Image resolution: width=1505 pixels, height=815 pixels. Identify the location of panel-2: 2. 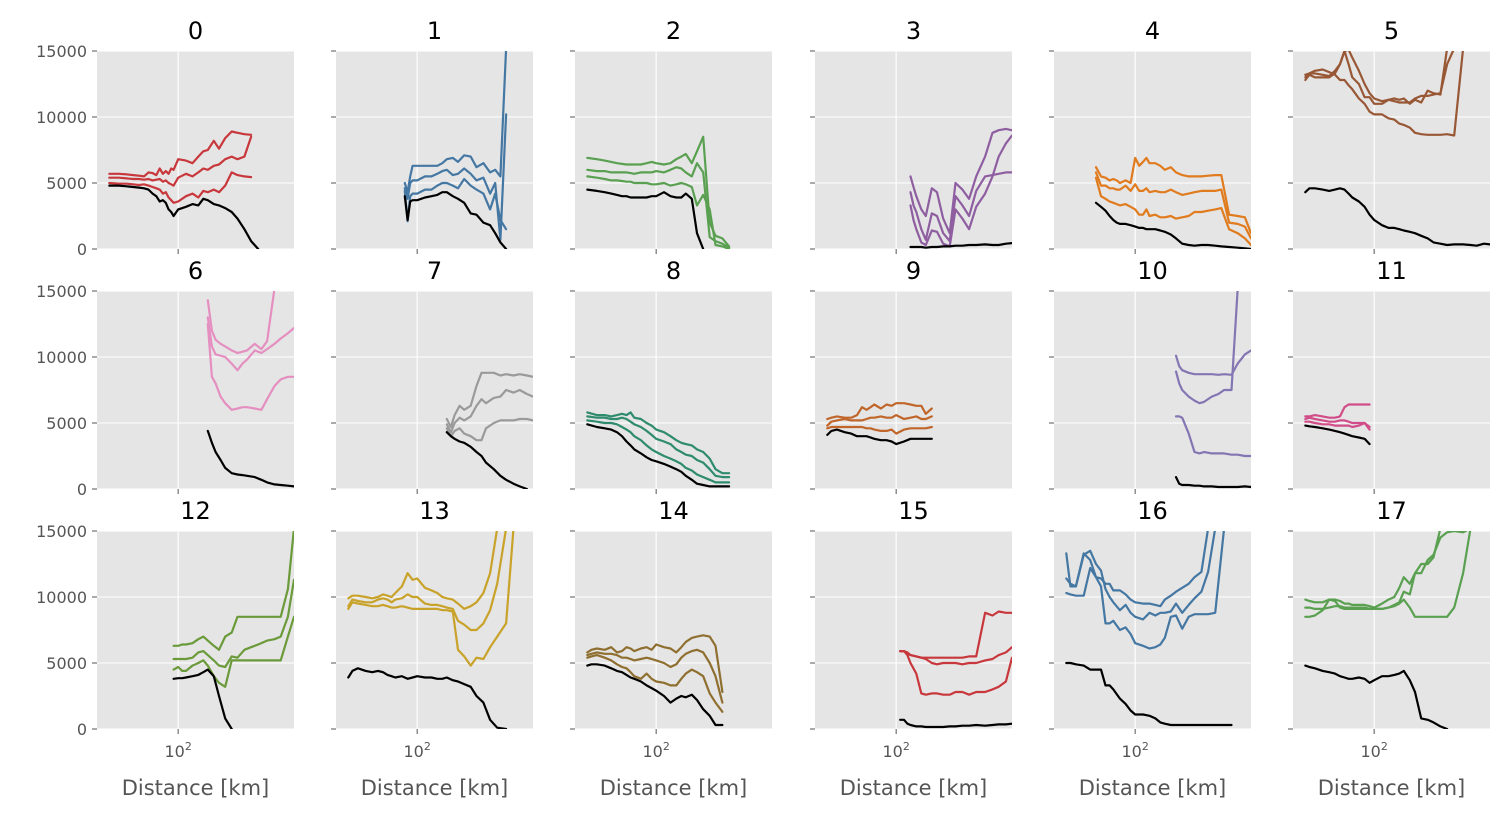
(671, 135).